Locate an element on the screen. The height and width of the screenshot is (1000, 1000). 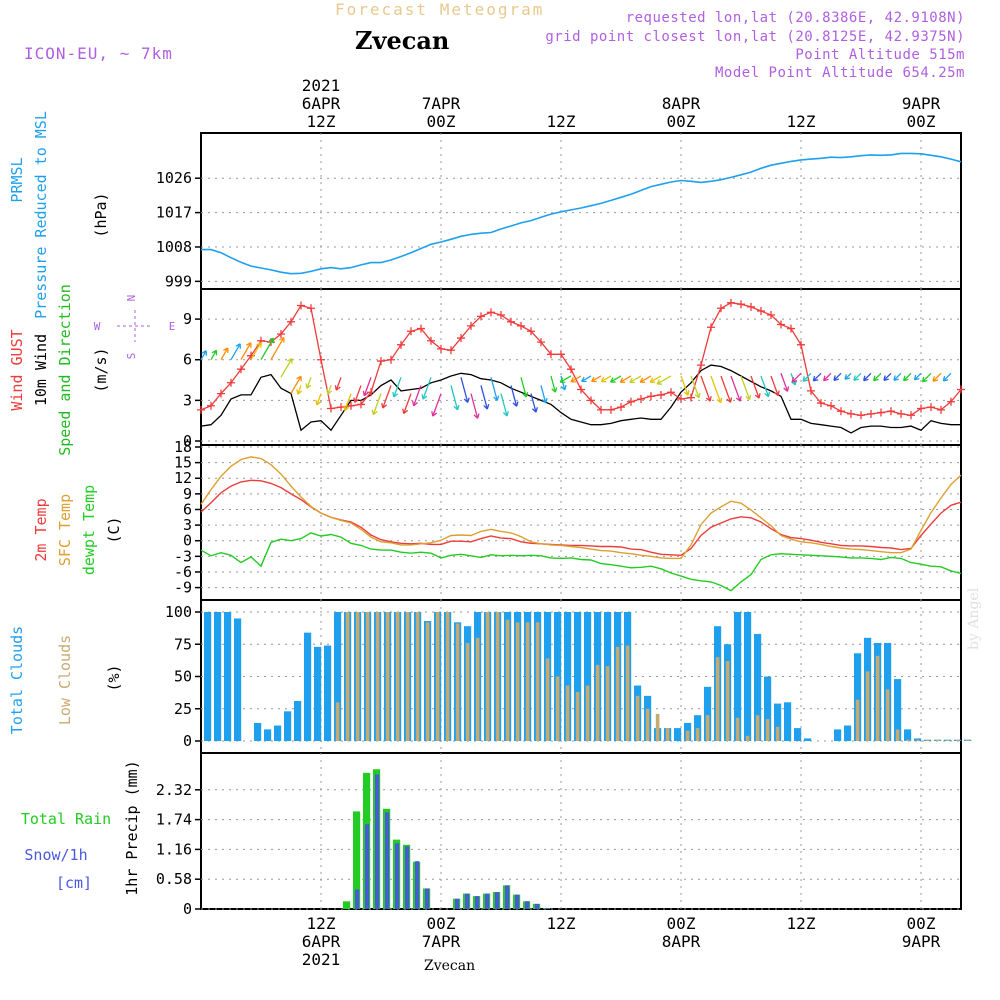
total-clouds-title: Total Clouds is located at coordinates (17, 680).